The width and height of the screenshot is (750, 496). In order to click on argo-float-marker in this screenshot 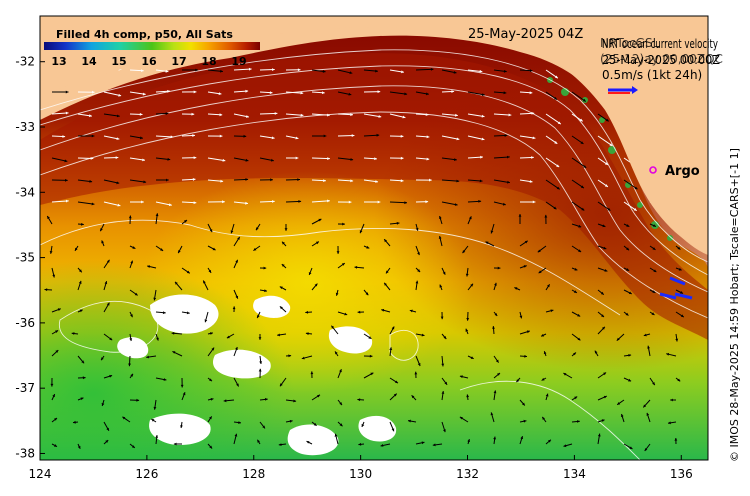, I will do `click(653, 170)`.